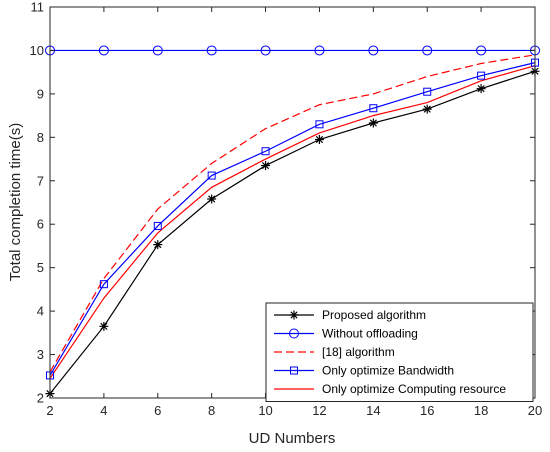 The width and height of the screenshot is (550, 452). What do you see at coordinates (37, 50) in the screenshot?
I see `y-tick-label: 10` at bounding box center [37, 50].